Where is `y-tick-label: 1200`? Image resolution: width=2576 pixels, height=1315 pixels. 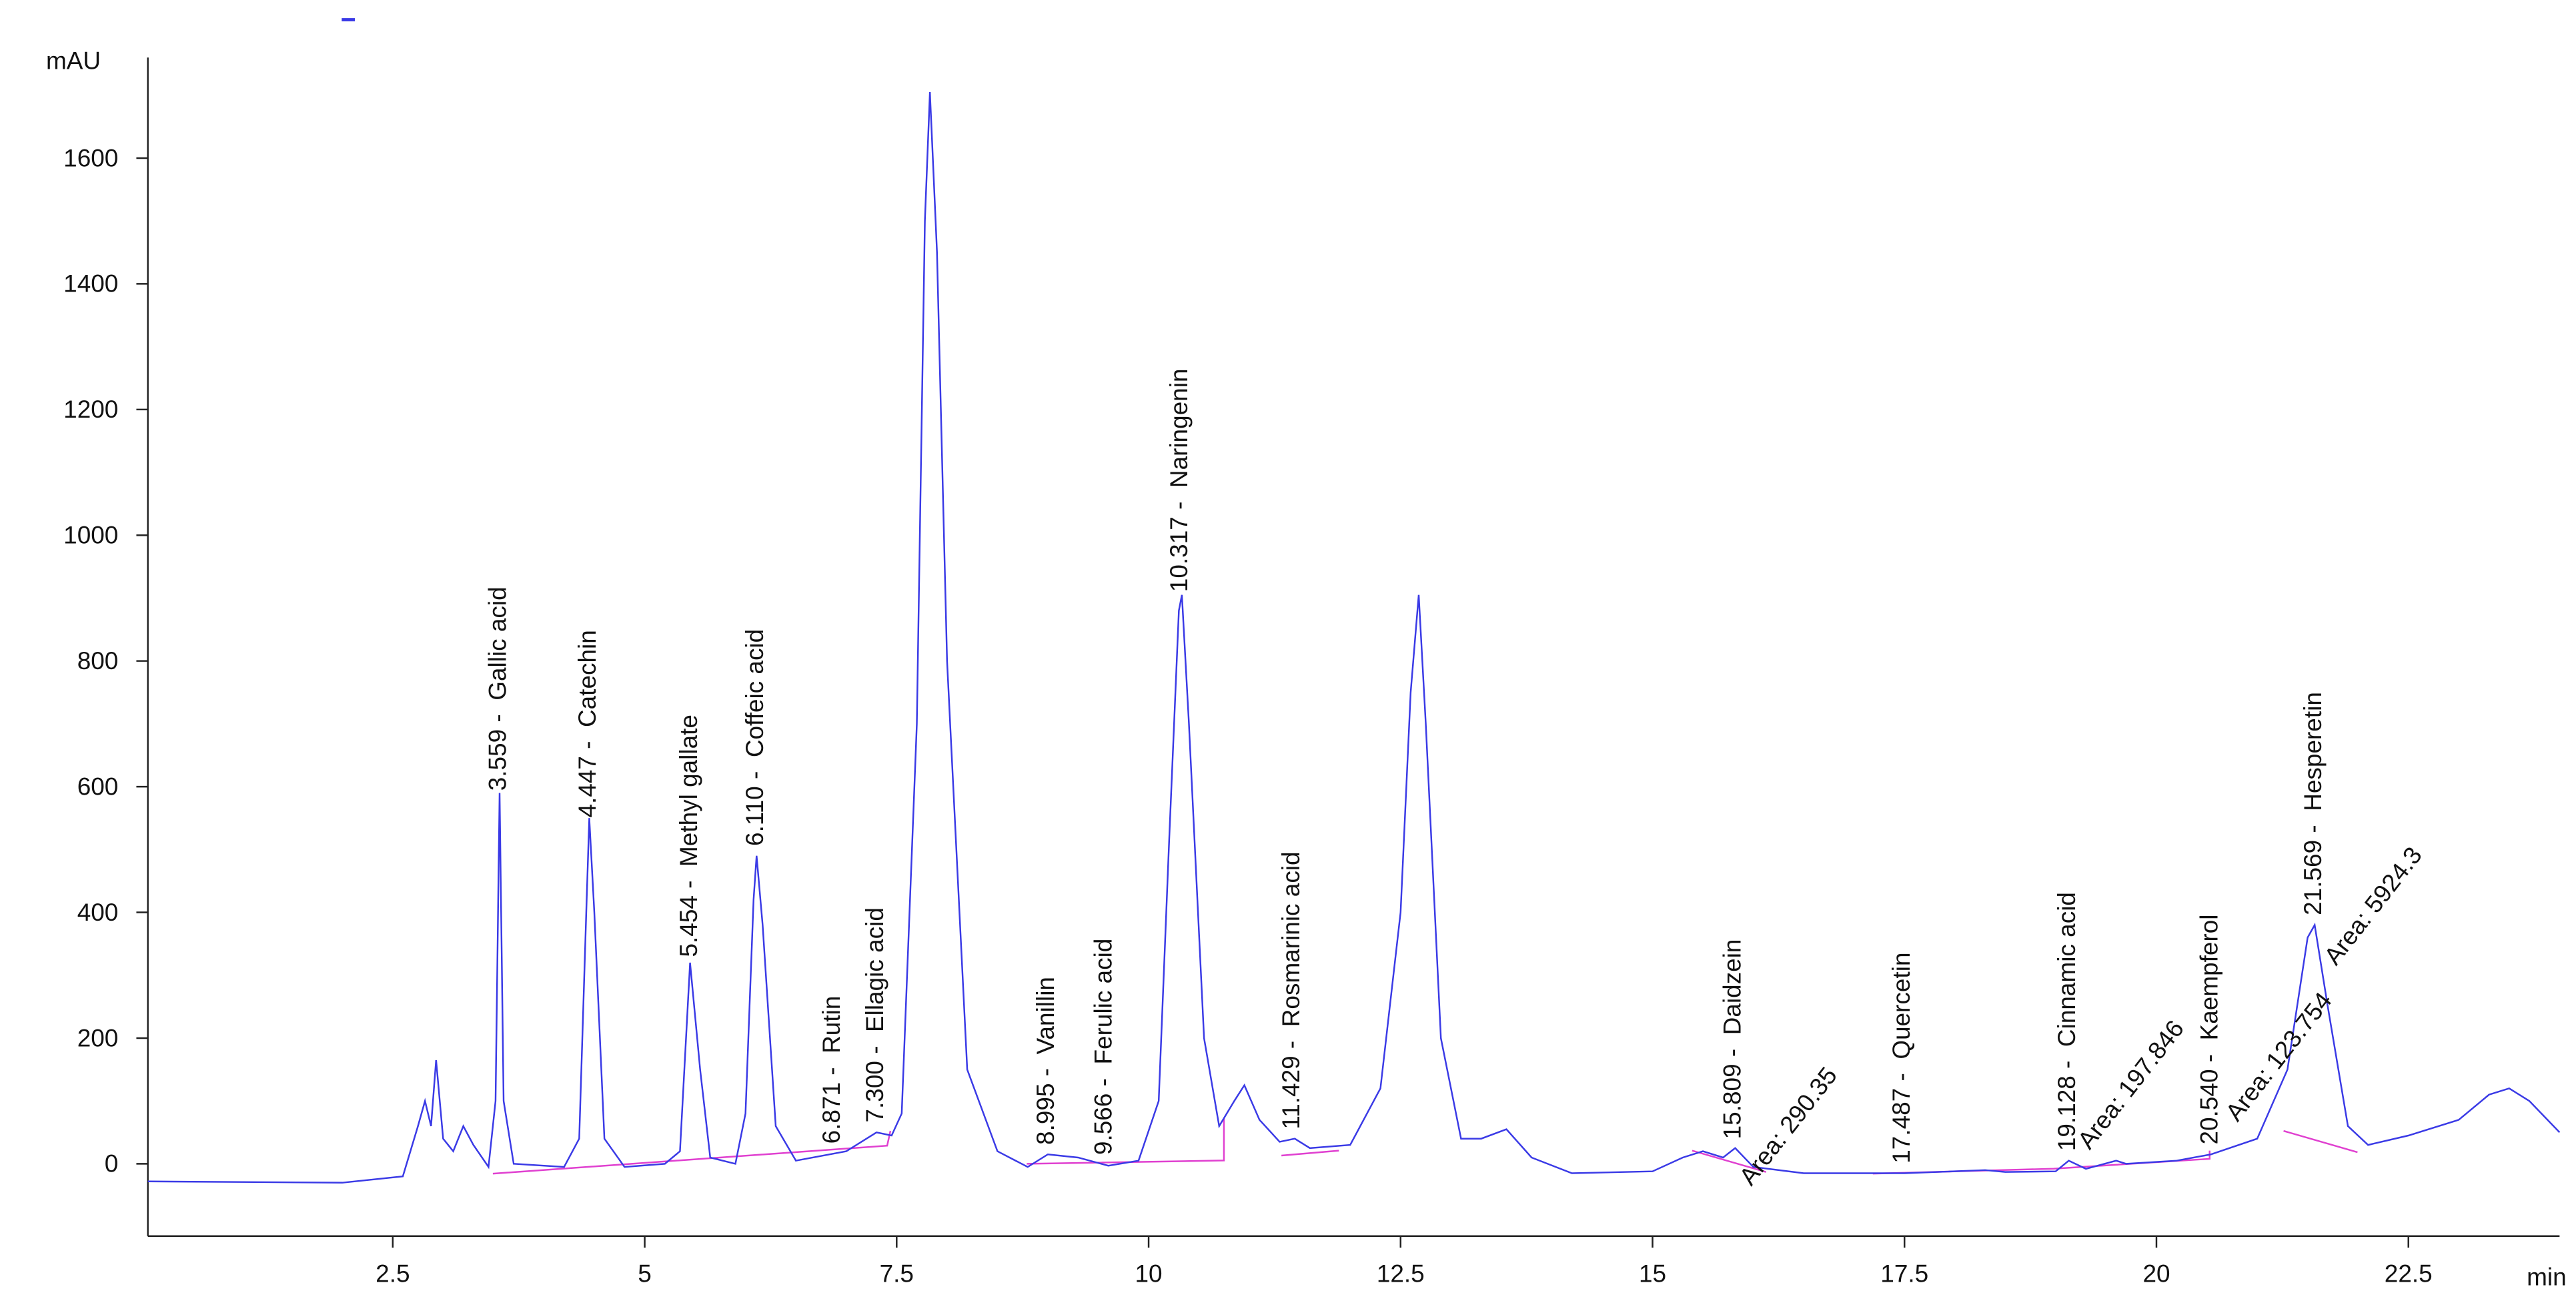
y-tick-label: 1200 is located at coordinates (90, 409).